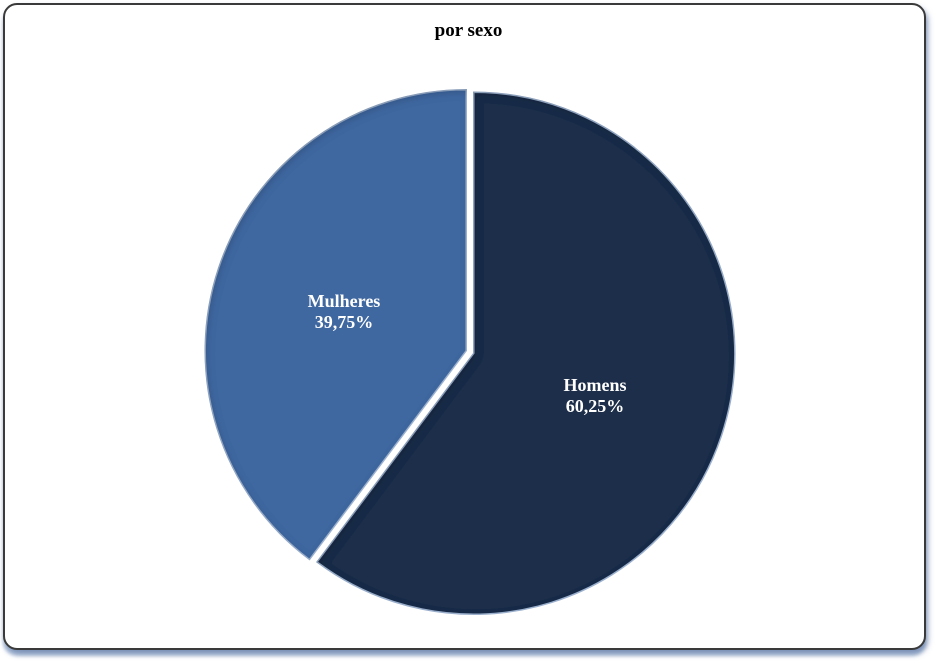 This screenshot has height=671, width=937. I want to click on slice-label-mulheres: Mulheres 39,75%, so click(344, 311).